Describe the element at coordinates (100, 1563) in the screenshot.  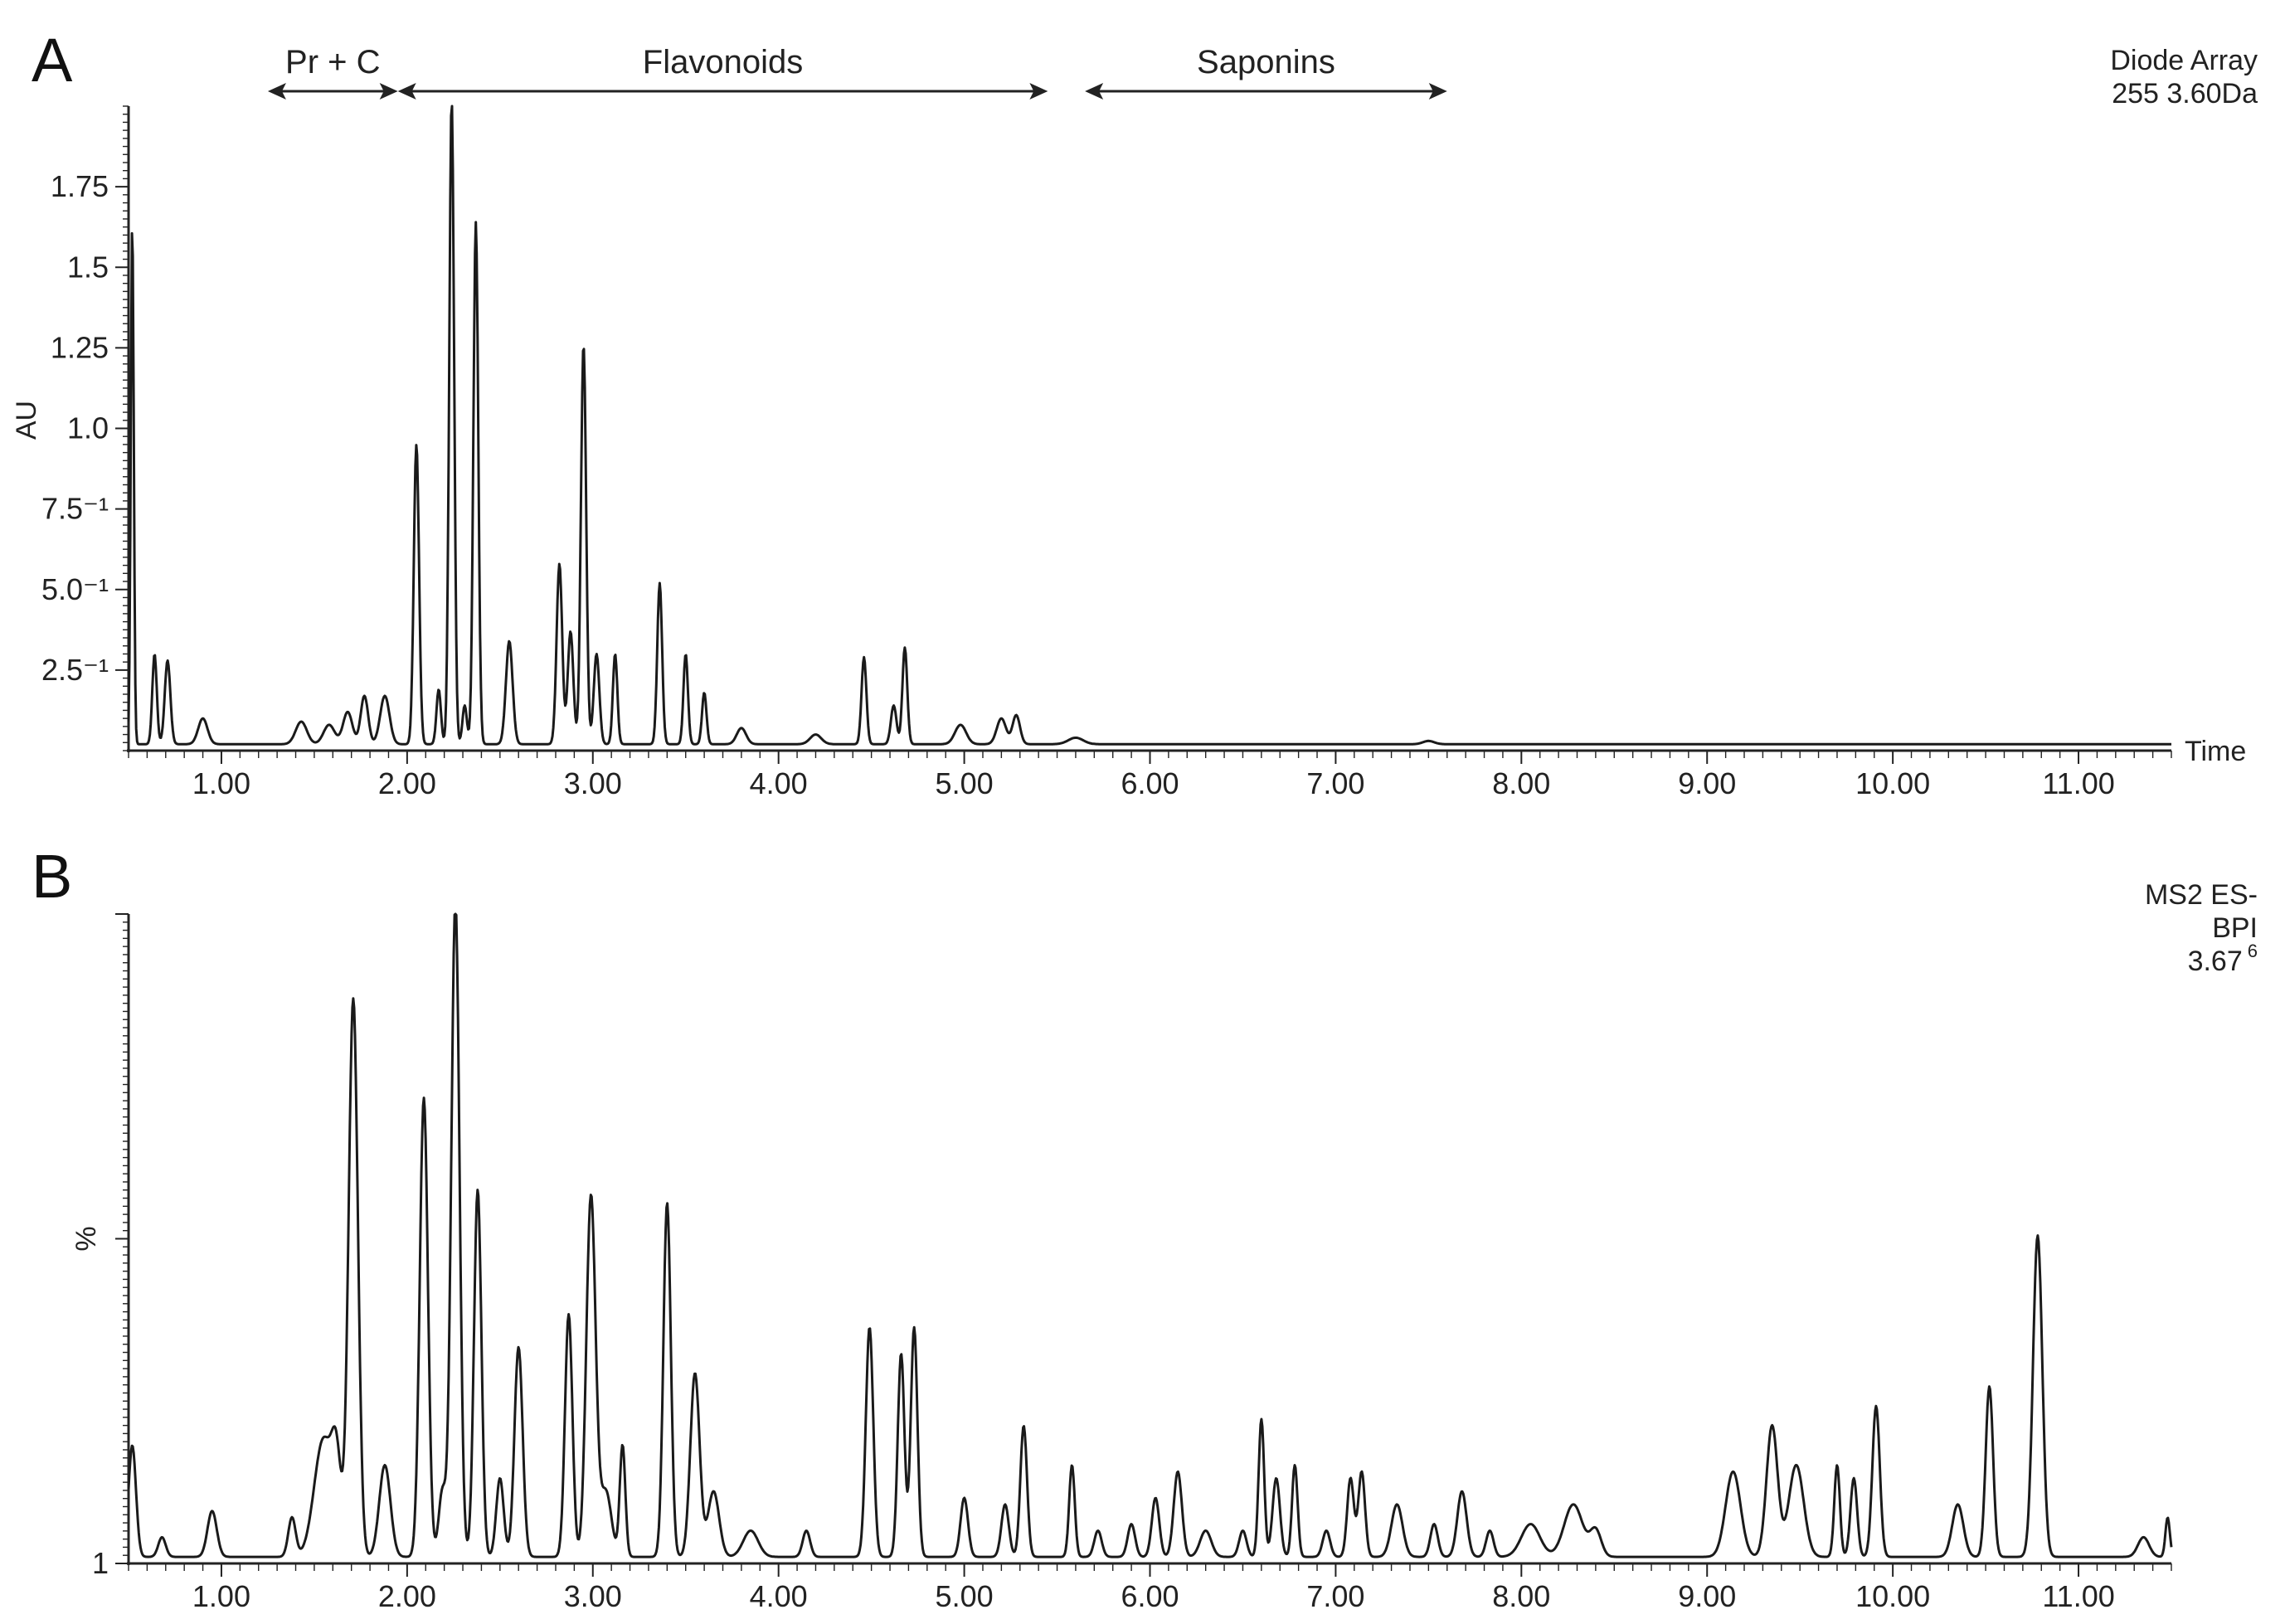
I see `y-tick-label: 1` at that location.